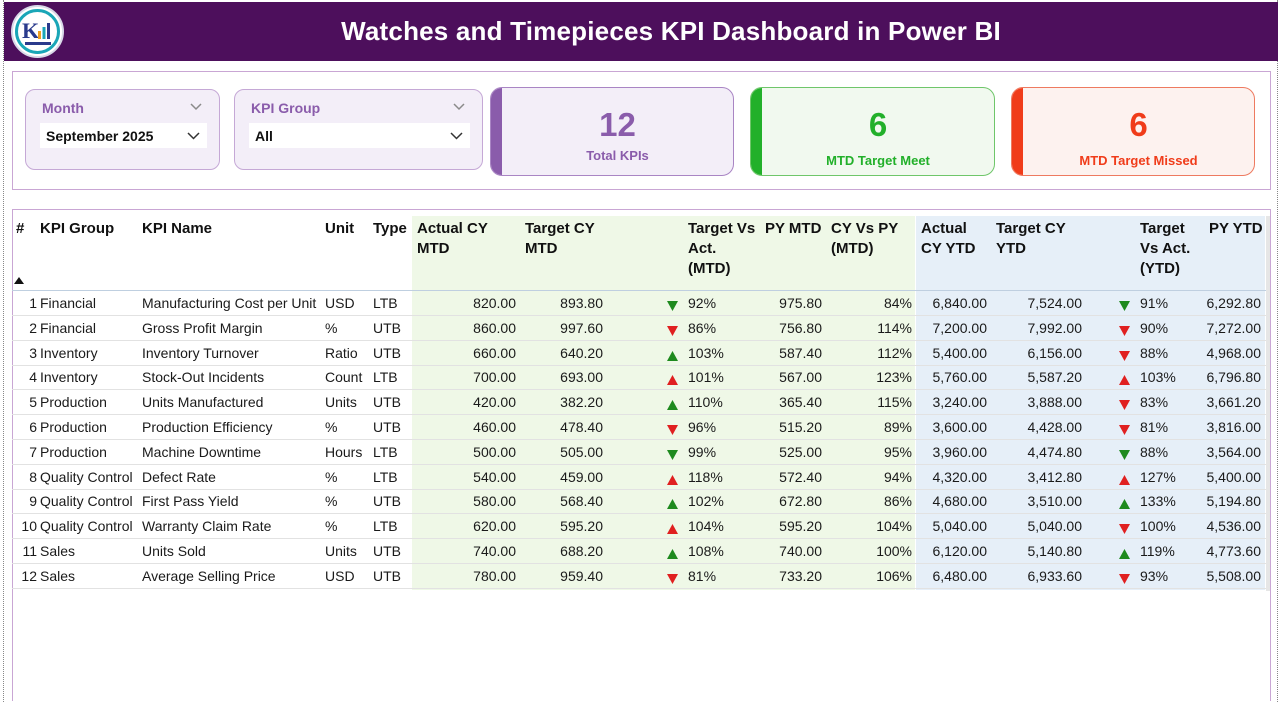 This screenshot has height=702, width=1280. Describe the element at coordinates (581, 476) in the screenshot. I see `cell-target-mtd: 459.00` at that location.